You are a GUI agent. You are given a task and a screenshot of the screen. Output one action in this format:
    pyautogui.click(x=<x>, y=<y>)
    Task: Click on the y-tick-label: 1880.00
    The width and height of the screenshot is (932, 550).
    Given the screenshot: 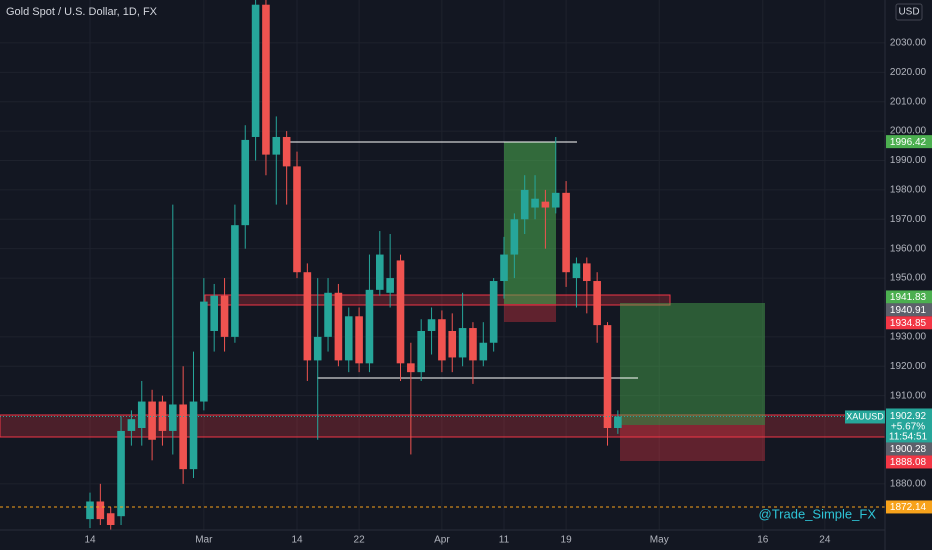 What is the action you would take?
    pyautogui.click(x=908, y=483)
    